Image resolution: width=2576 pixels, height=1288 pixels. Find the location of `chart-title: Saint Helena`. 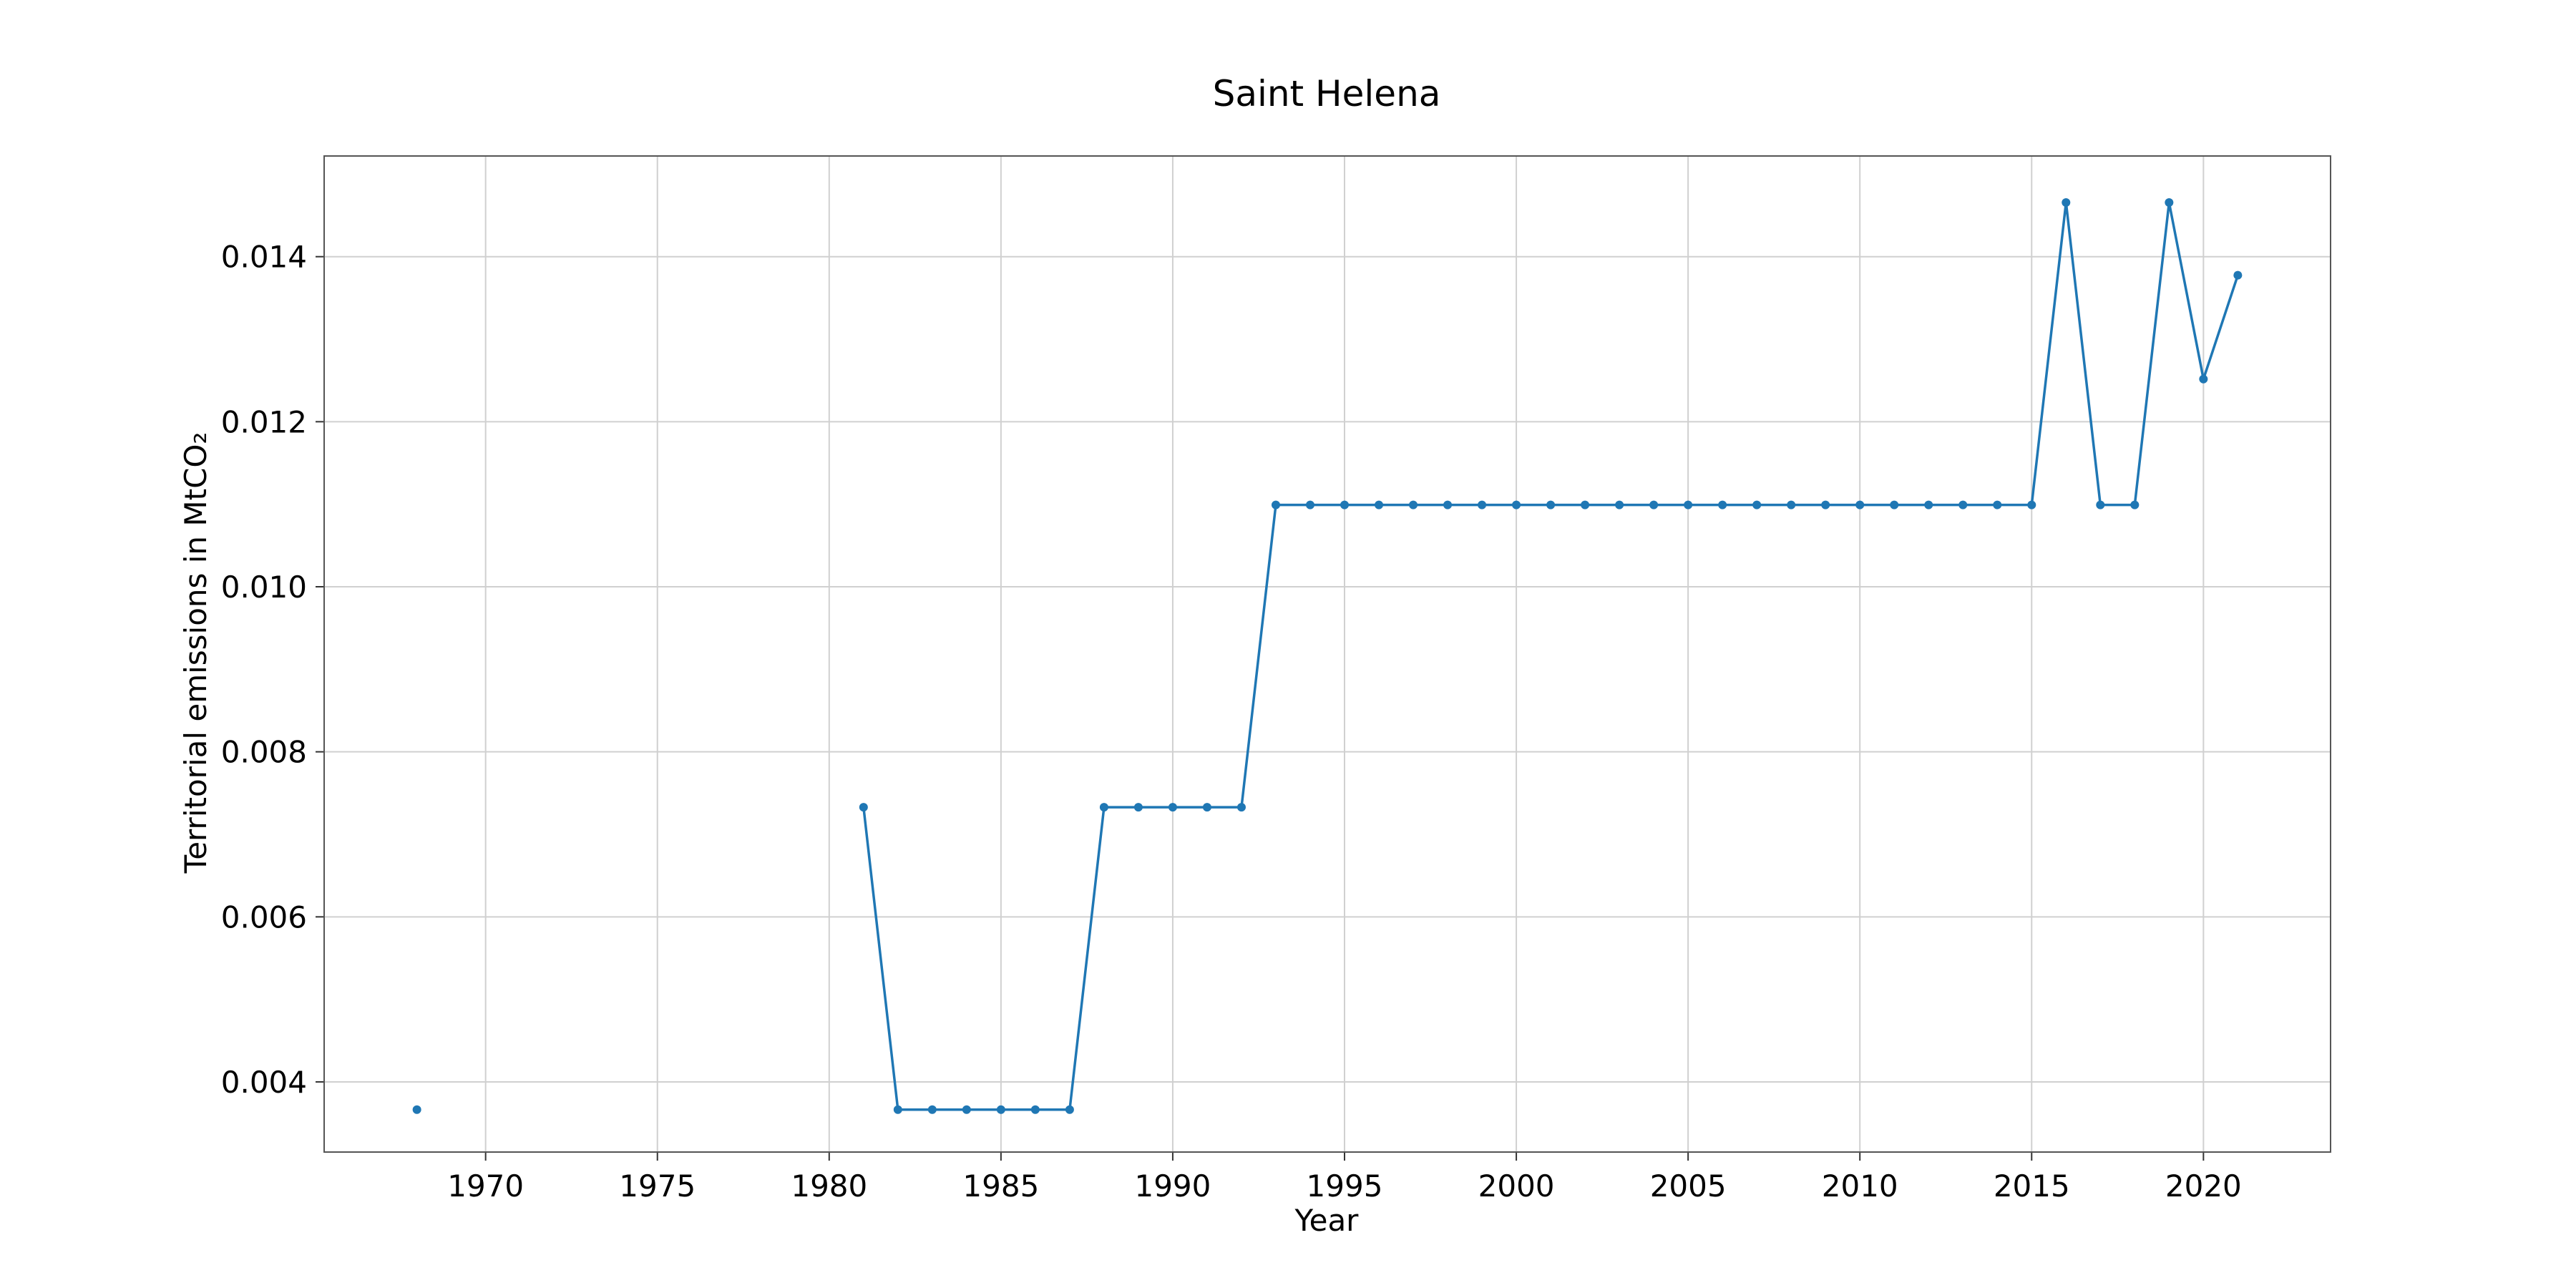

chart-title: Saint Helena is located at coordinates (1327, 93).